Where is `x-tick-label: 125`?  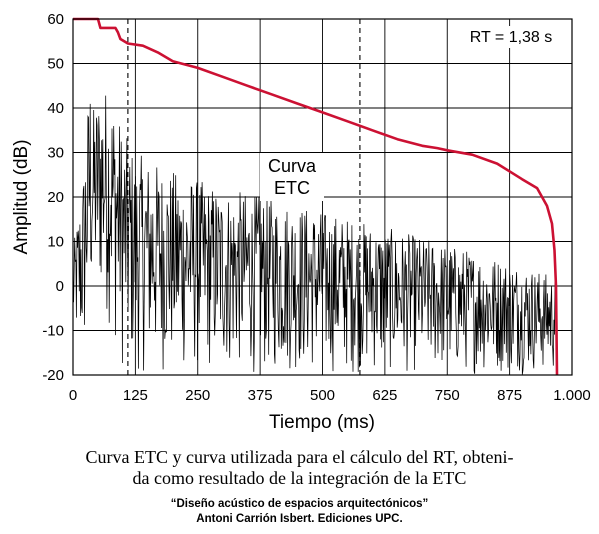 x-tick-label: 125 is located at coordinates (135, 395).